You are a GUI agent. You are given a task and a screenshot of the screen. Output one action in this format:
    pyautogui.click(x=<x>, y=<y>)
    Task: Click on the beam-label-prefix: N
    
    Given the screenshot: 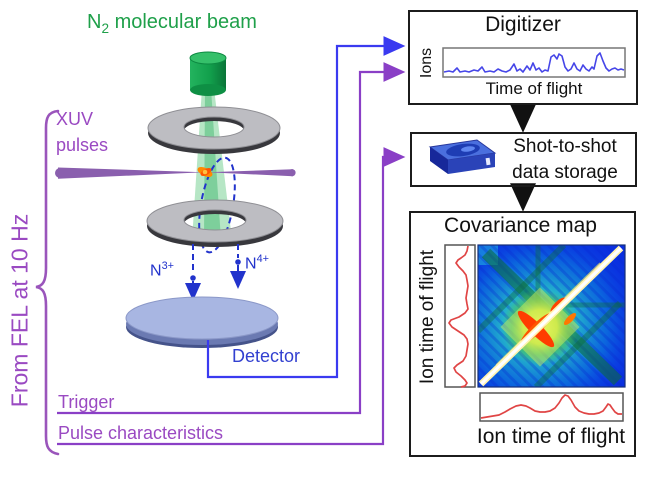 What is the action you would take?
    pyautogui.click(x=94, y=22)
    